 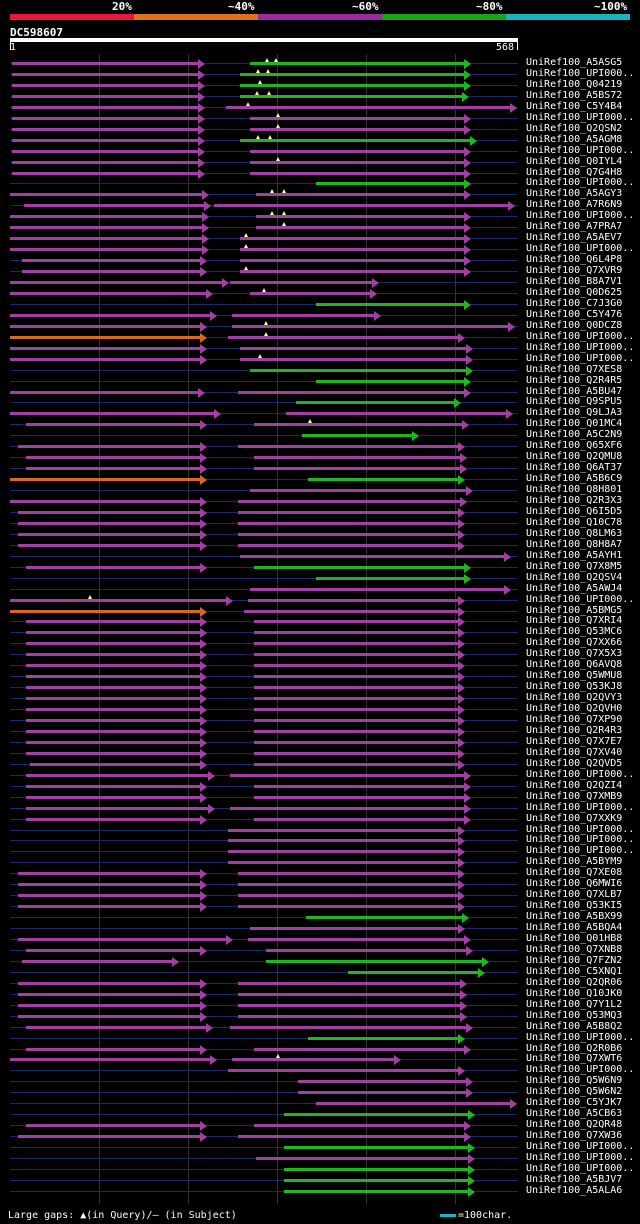 I want to click on hit-name-link: UniRef100_Q7XX66, so click(x=574, y=643).